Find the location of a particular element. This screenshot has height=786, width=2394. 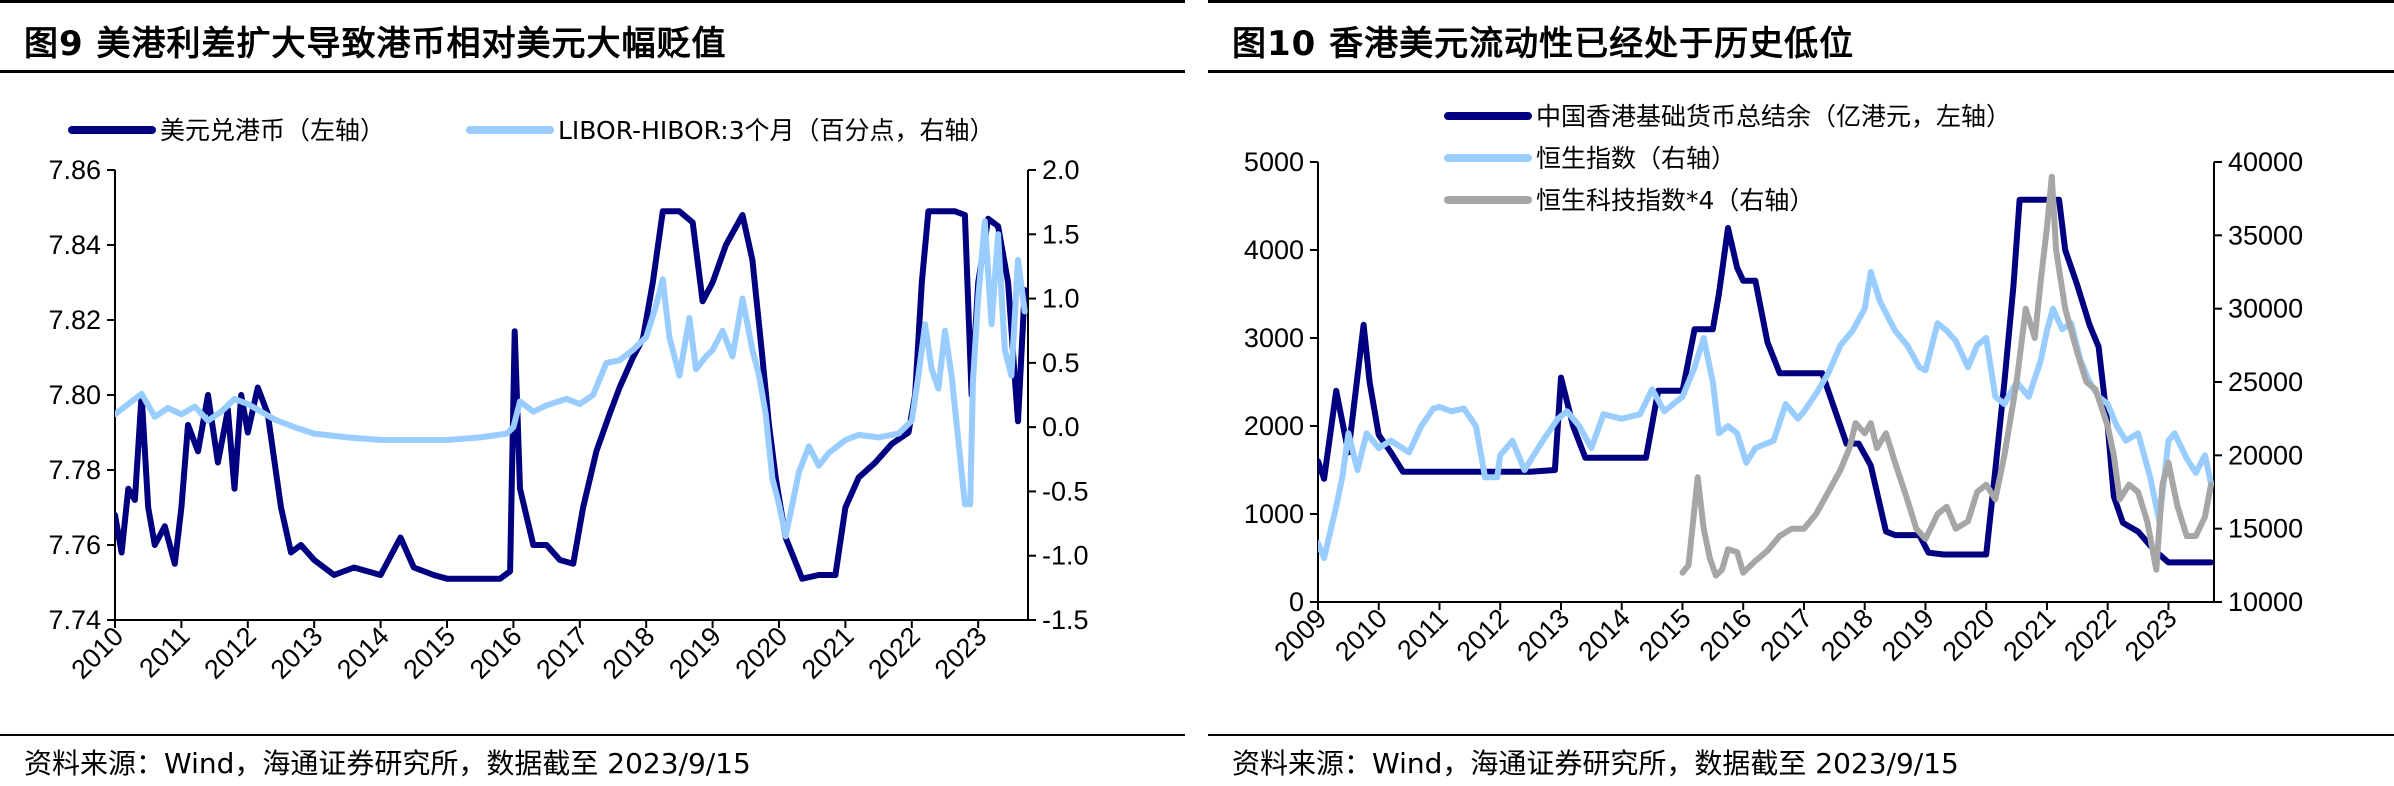

y-tick-label-right: 10000 is located at coordinates (2265, 602).